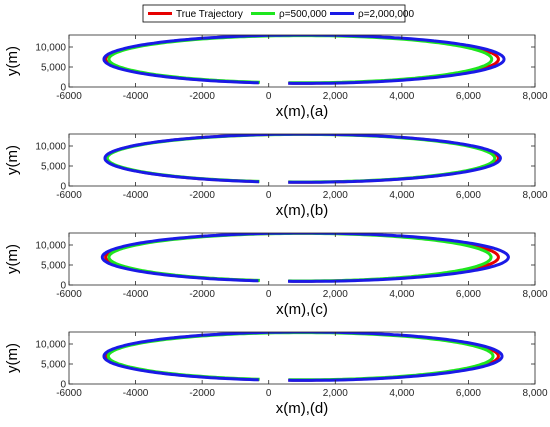  I want to click on series-line-rho2m-d, so click(303, 357).